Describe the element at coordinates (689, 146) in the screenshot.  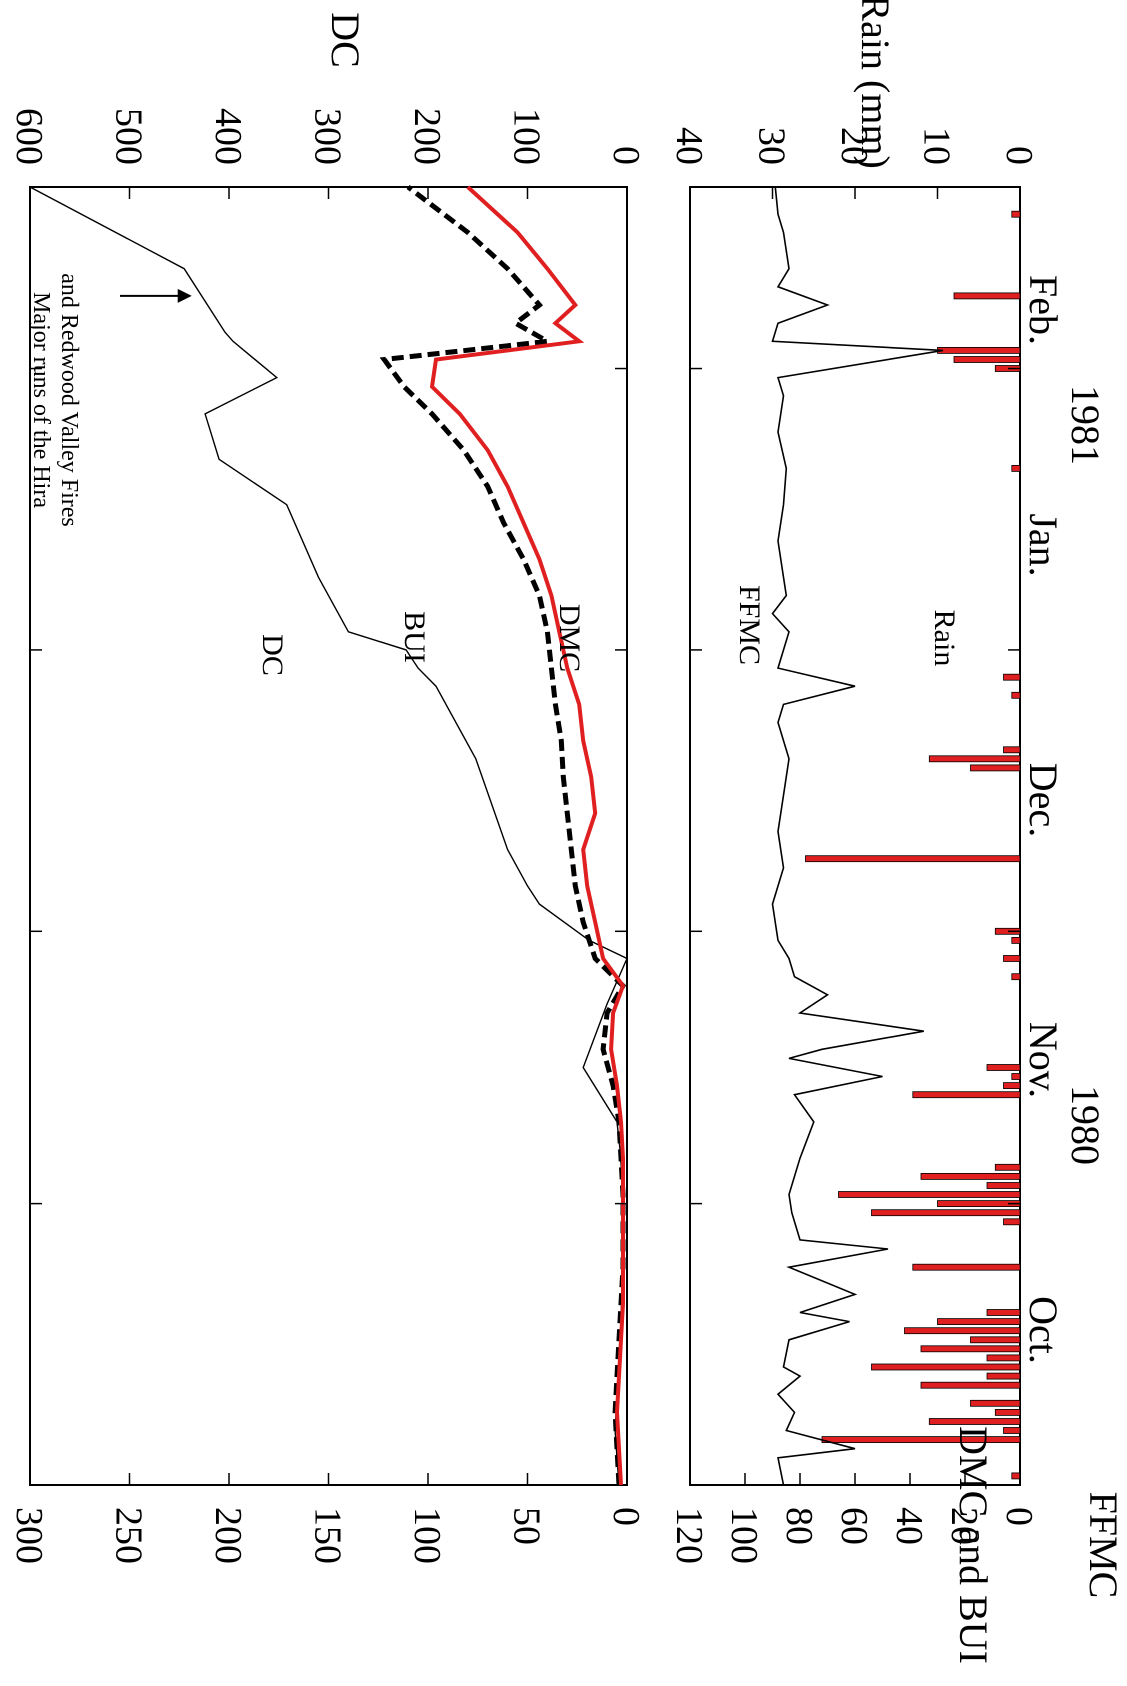
I see `rain-axis-tick-label: 40` at that location.